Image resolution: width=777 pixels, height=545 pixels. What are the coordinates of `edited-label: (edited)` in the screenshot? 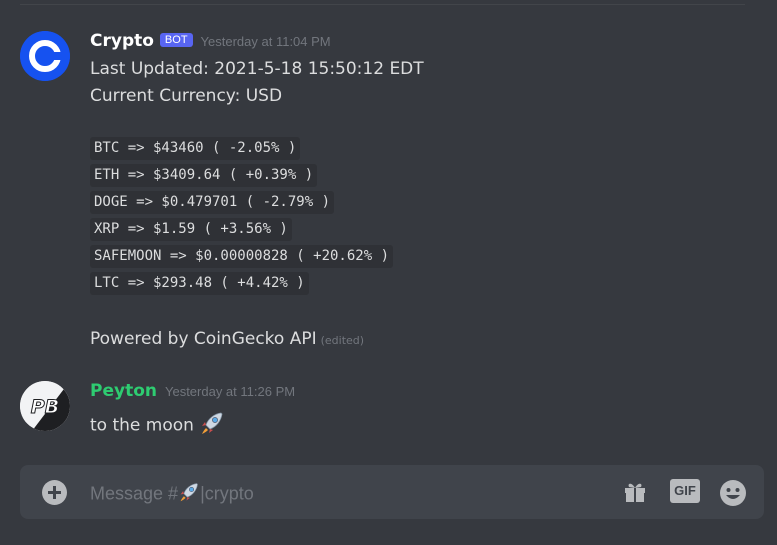 It's located at (342, 340).